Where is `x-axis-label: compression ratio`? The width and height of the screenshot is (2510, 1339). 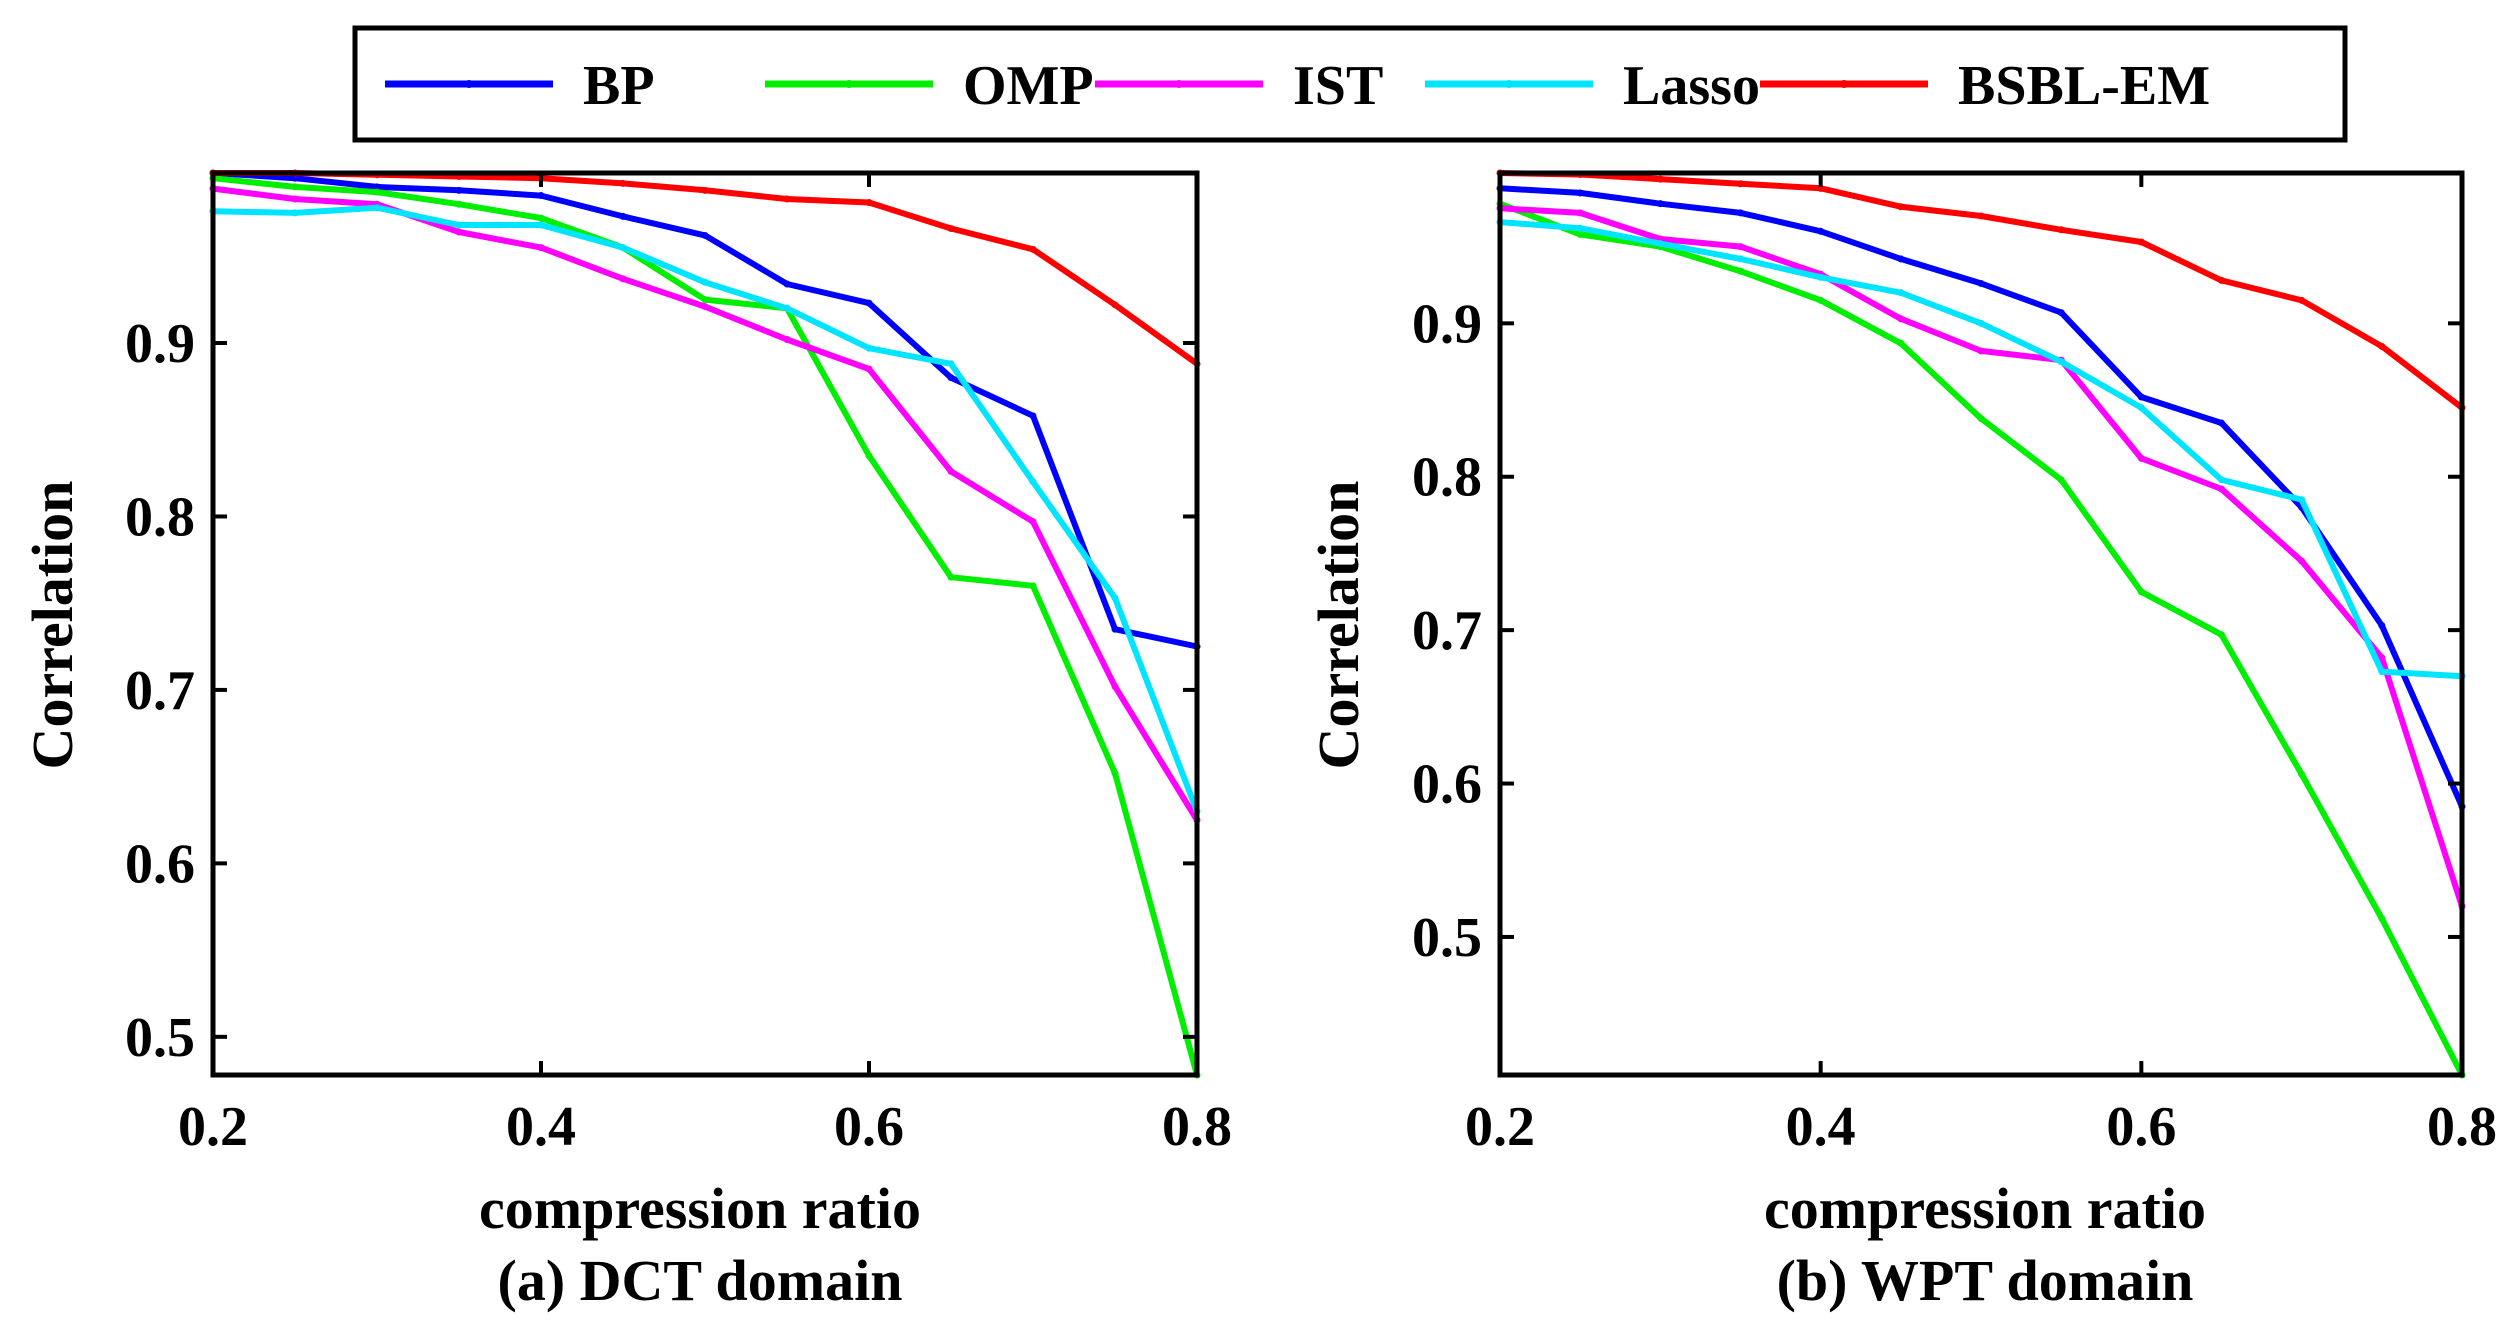 x-axis-label: compression ratio is located at coordinates (700, 1208).